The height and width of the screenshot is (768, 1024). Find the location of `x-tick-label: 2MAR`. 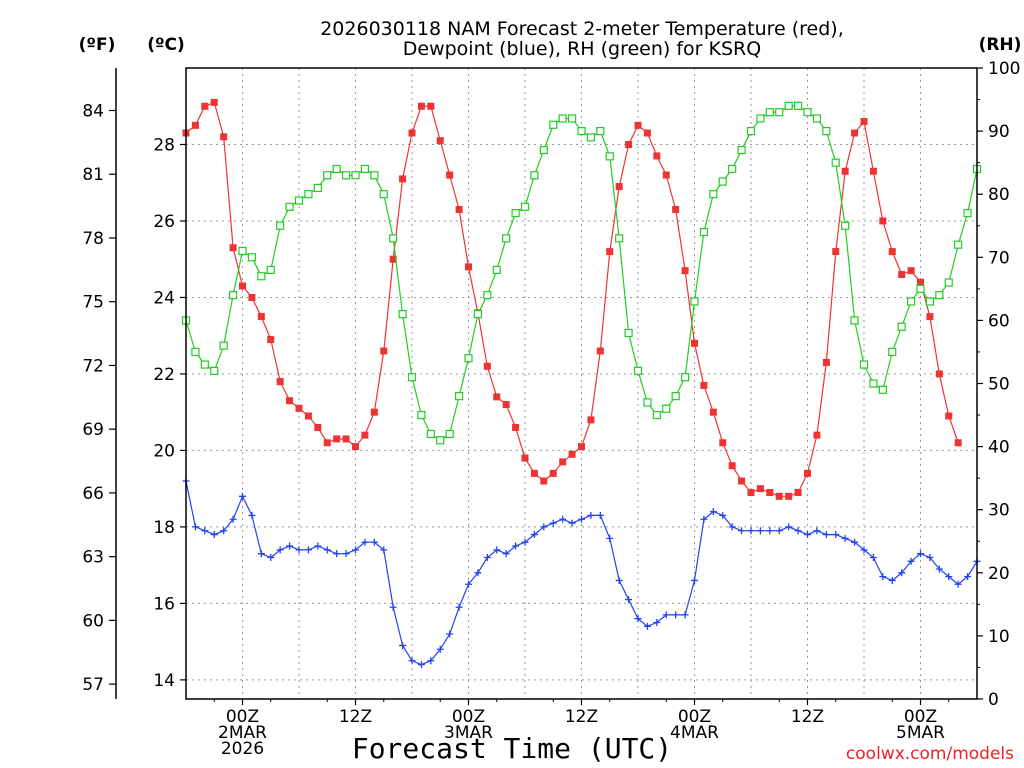

x-tick-label: 2MAR is located at coordinates (242, 733).